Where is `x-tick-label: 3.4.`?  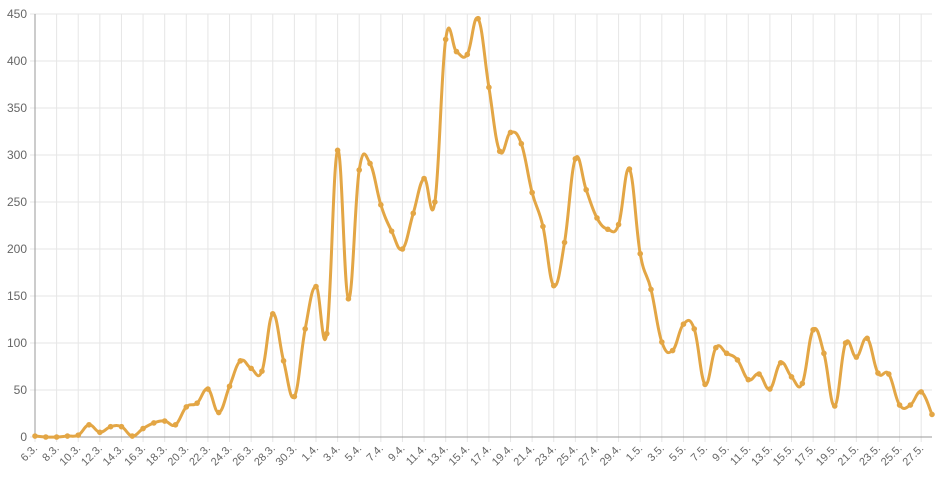
x-tick-label: 3.4. is located at coordinates (331, 453).